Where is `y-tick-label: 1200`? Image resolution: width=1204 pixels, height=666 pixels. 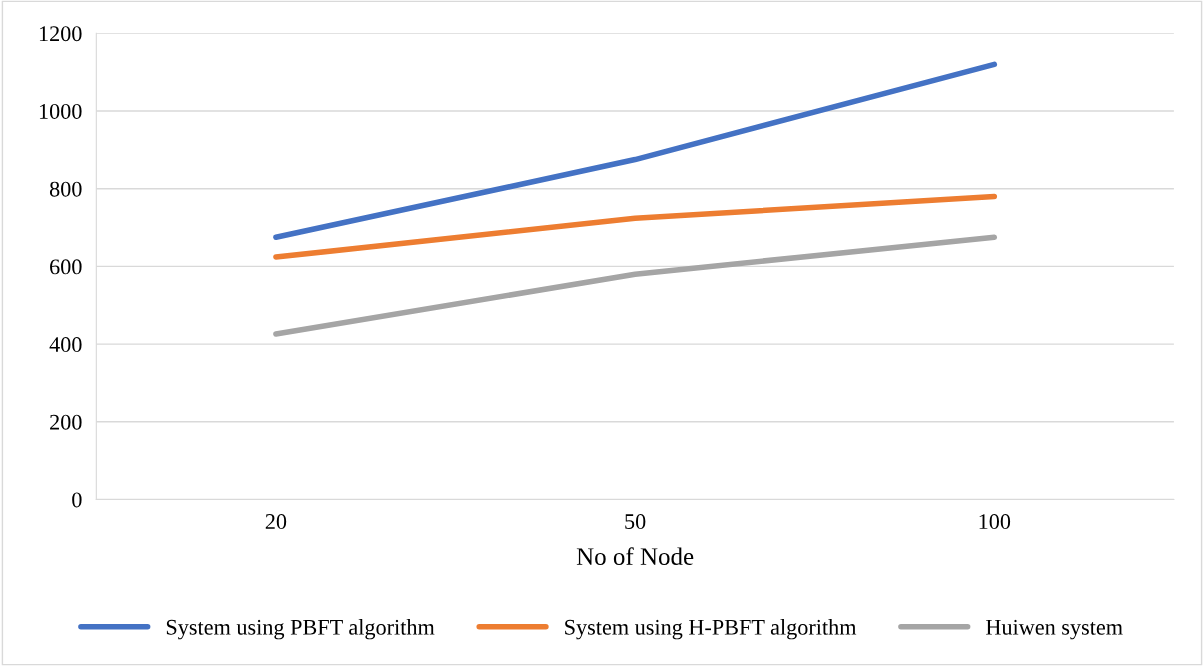
y-tick-label: 1200 is located at coordinates (60, 34).